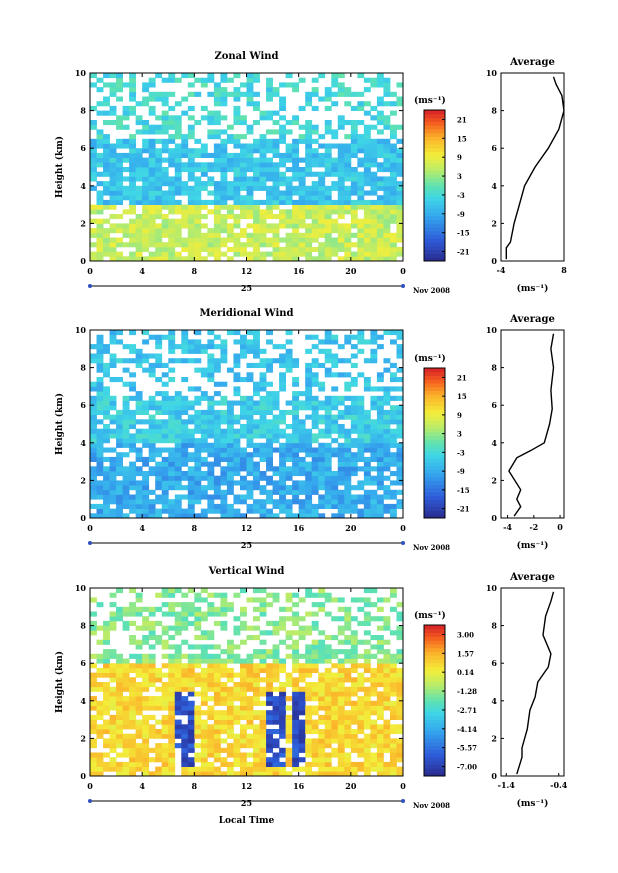 The height and width of the screenshot is (873, 618). What do you see at coordinates (434, 134) in the screenshot?
I see `colorbar-swatch` at bounding box center [434, 134].